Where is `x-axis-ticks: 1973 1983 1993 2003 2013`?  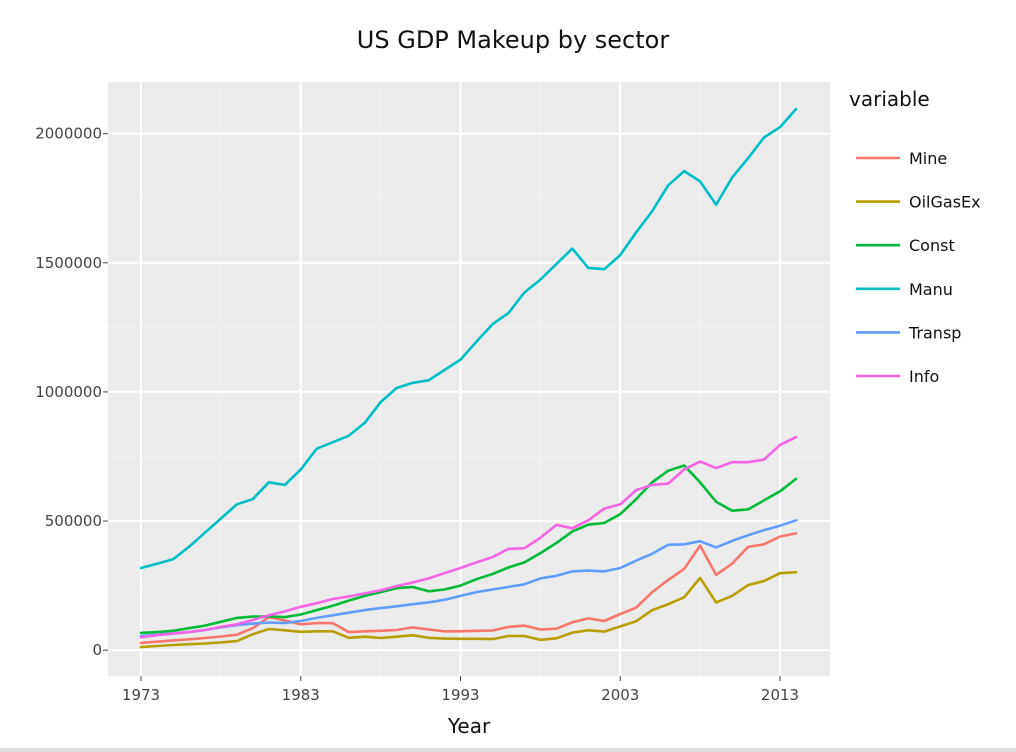
x-axis-ticks: 1973 1983 1993 2003 2013 is located at coordinates (460, 690).